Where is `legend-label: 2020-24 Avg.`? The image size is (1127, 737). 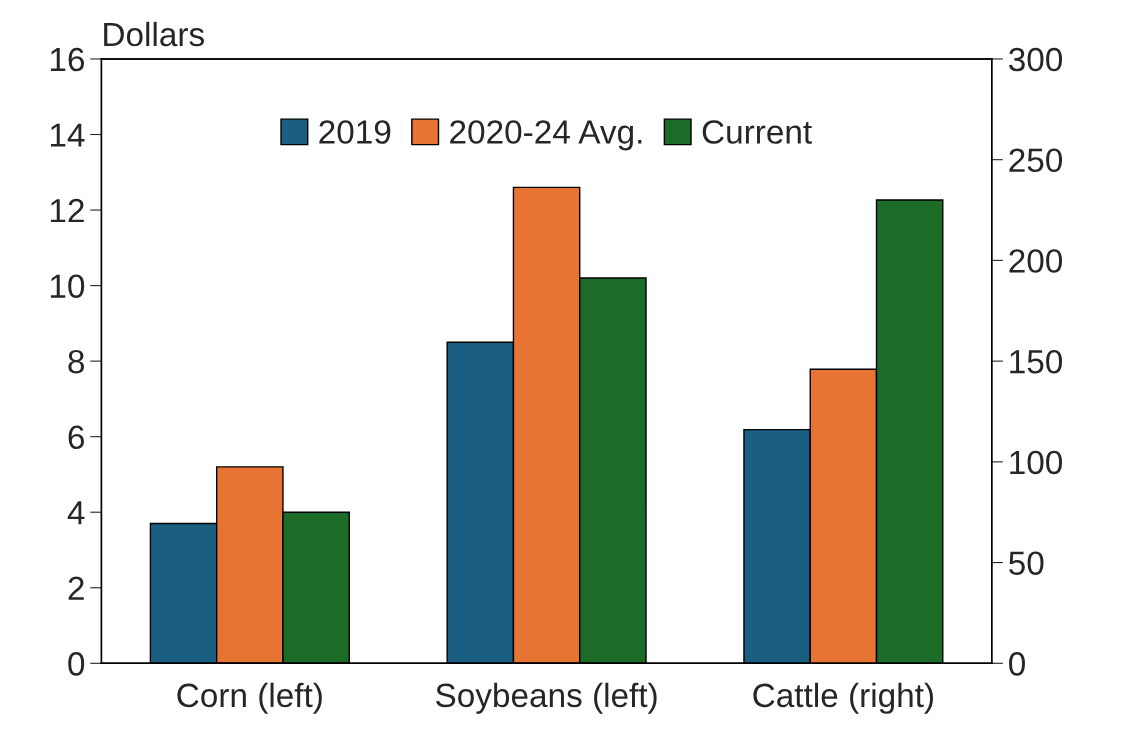 legend-label: 2020-24 Avg. is located at coordinates (546, 135).